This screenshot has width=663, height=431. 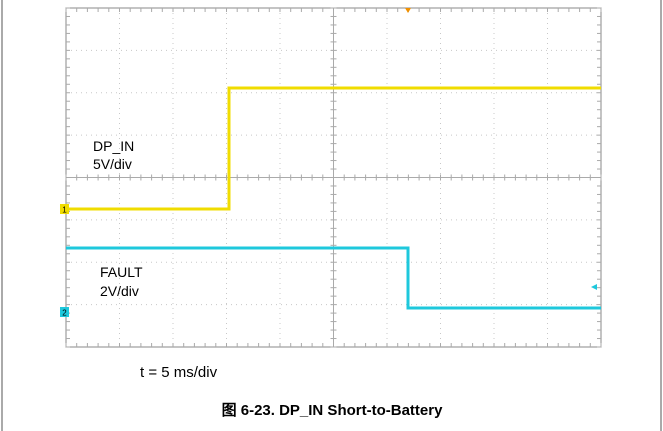 I want to click on channel-number: 2, so click(x=64, y=313).